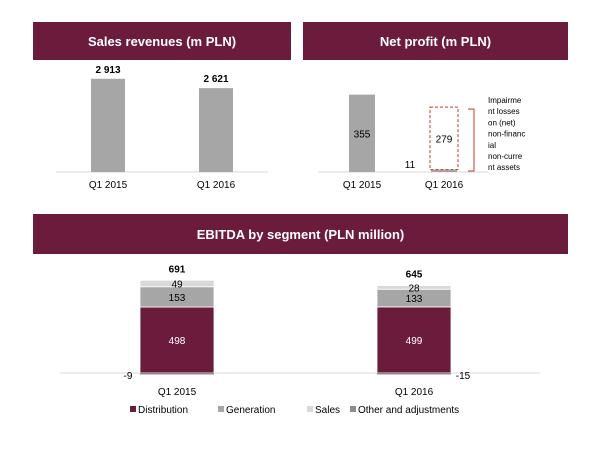 The height and width of the screenshot is (450, 600). Describe the element at coordinates (108, 185) in the screenshot. I see `sales-tick-label-0: Q1 2015` at that location.